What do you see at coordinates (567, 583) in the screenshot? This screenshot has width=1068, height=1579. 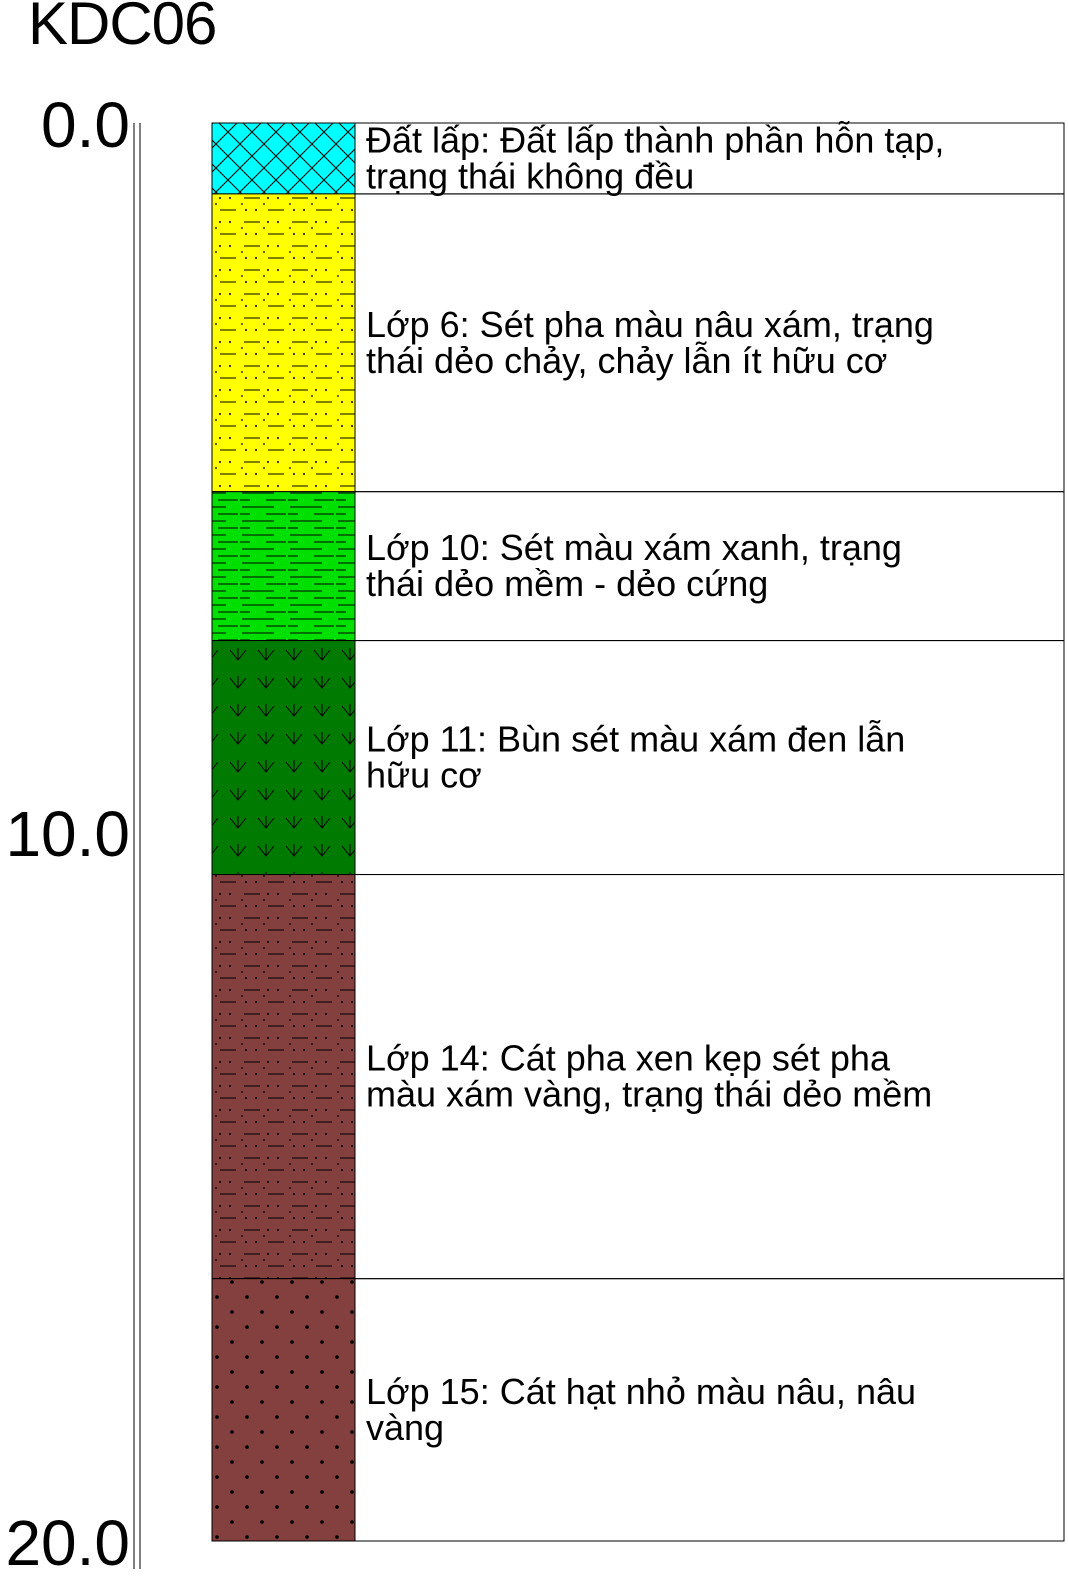 I see `layer-description-line: thái dẻo mềm - dẻo cứng` at bounding box center [567, 583].